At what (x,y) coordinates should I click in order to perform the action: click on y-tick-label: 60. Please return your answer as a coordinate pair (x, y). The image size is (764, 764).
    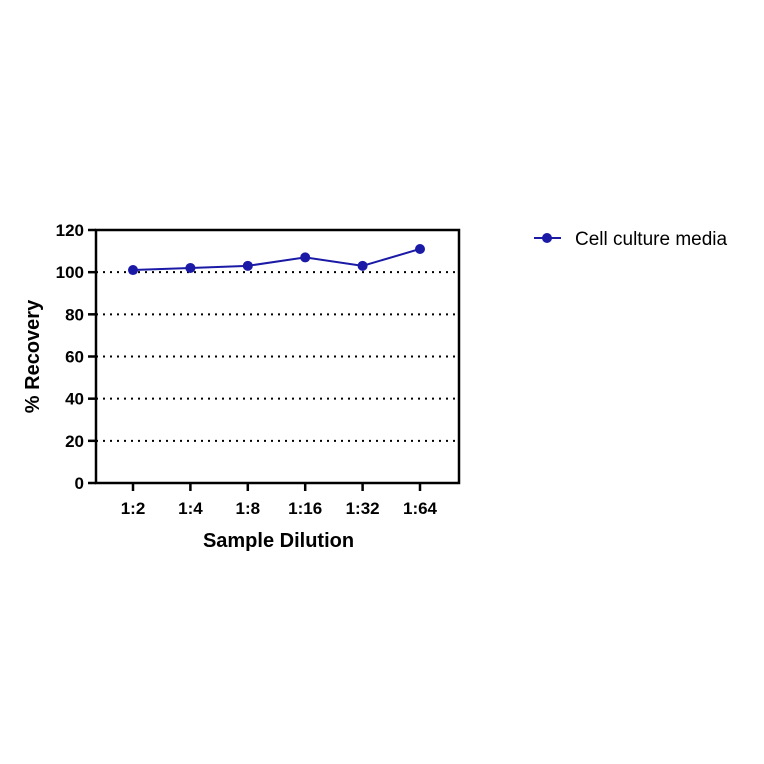
    Looking at the image, I should click on (74, 357).